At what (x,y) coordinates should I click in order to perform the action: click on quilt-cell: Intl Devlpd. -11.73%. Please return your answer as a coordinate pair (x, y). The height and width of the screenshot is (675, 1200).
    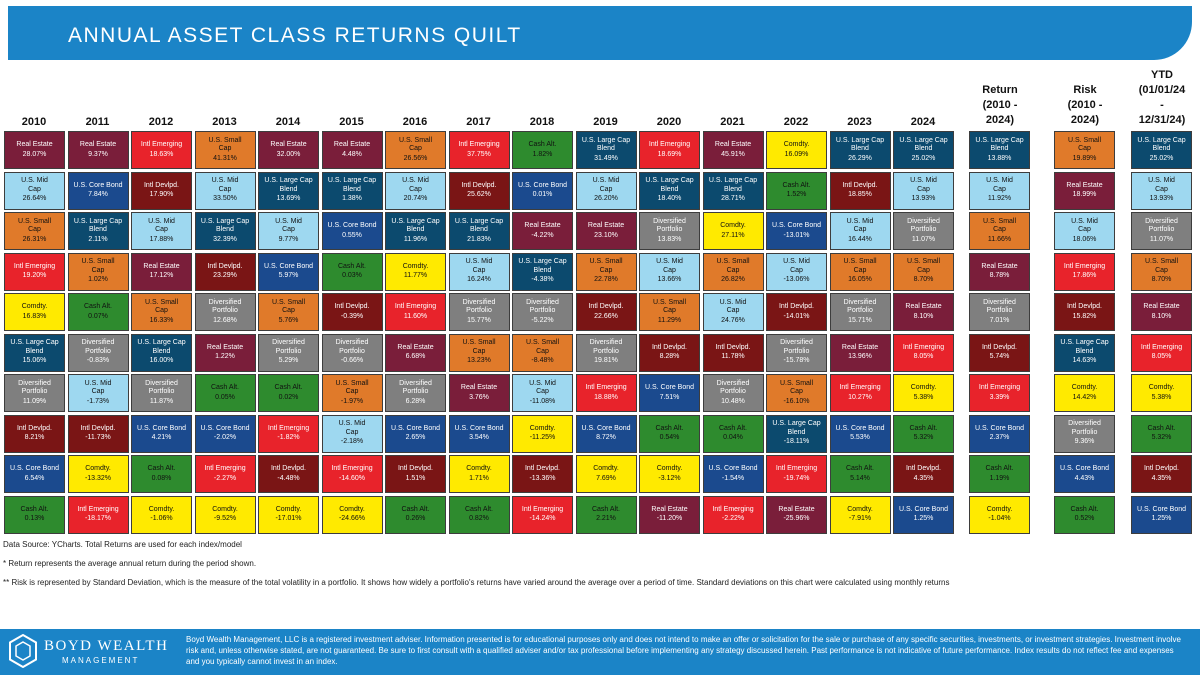
    Looking at the image, I should click on (98, 433).